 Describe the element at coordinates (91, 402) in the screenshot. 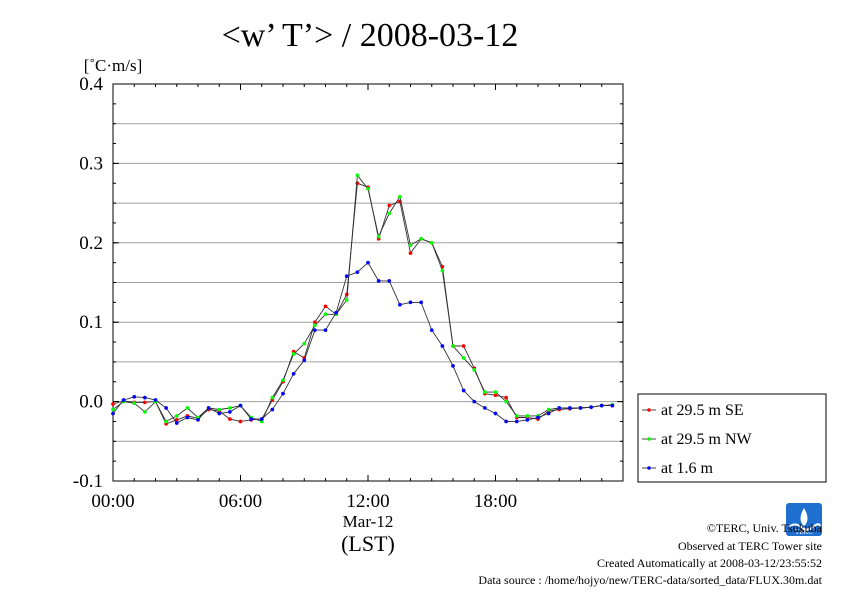

I see `y-tick-label: 0.0` at that location.